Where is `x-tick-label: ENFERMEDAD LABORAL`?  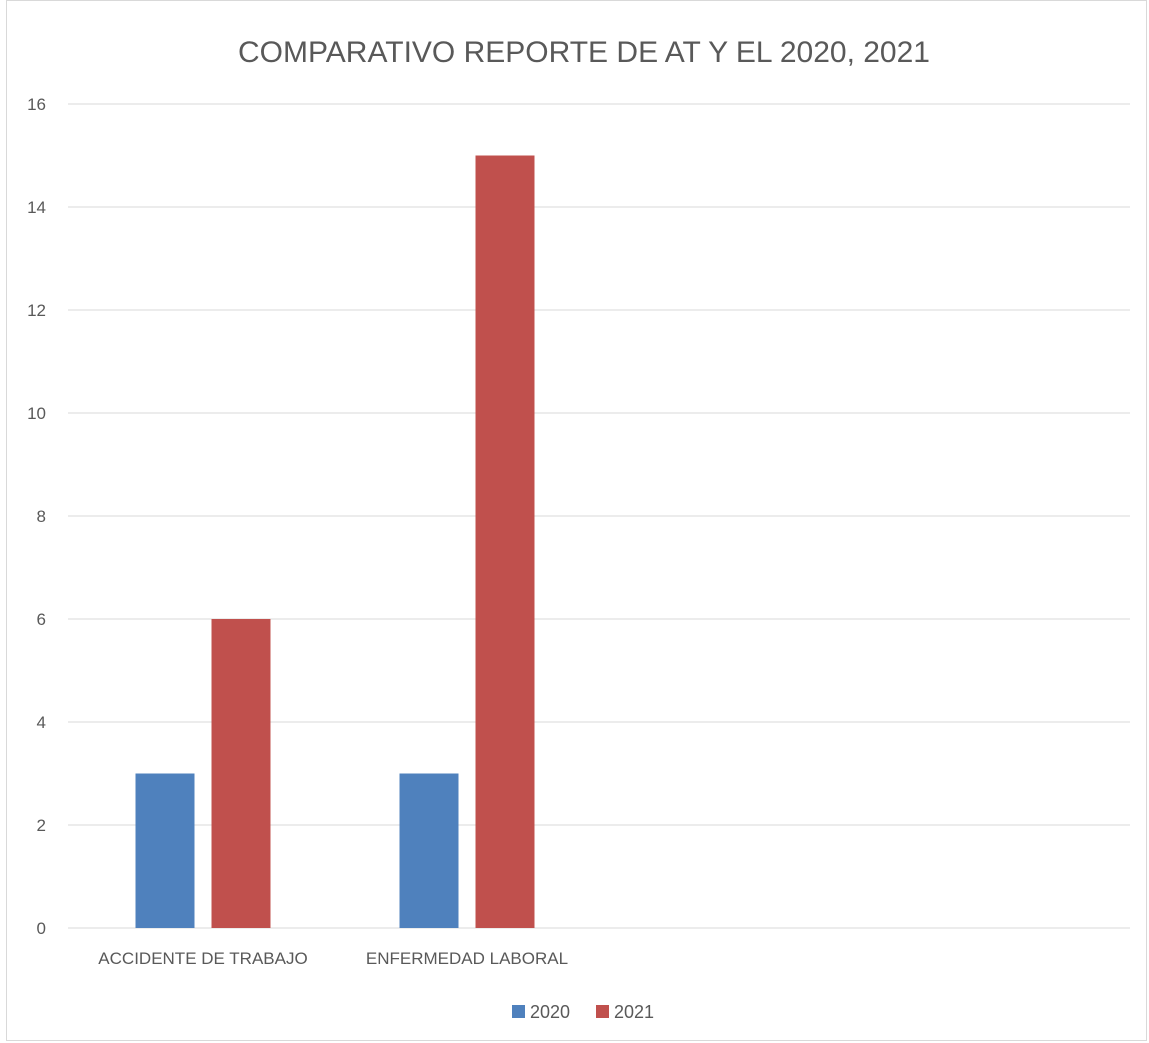 x-tick-label: ENFERMEDAD LABORAL is located at coordinates (467, 958).